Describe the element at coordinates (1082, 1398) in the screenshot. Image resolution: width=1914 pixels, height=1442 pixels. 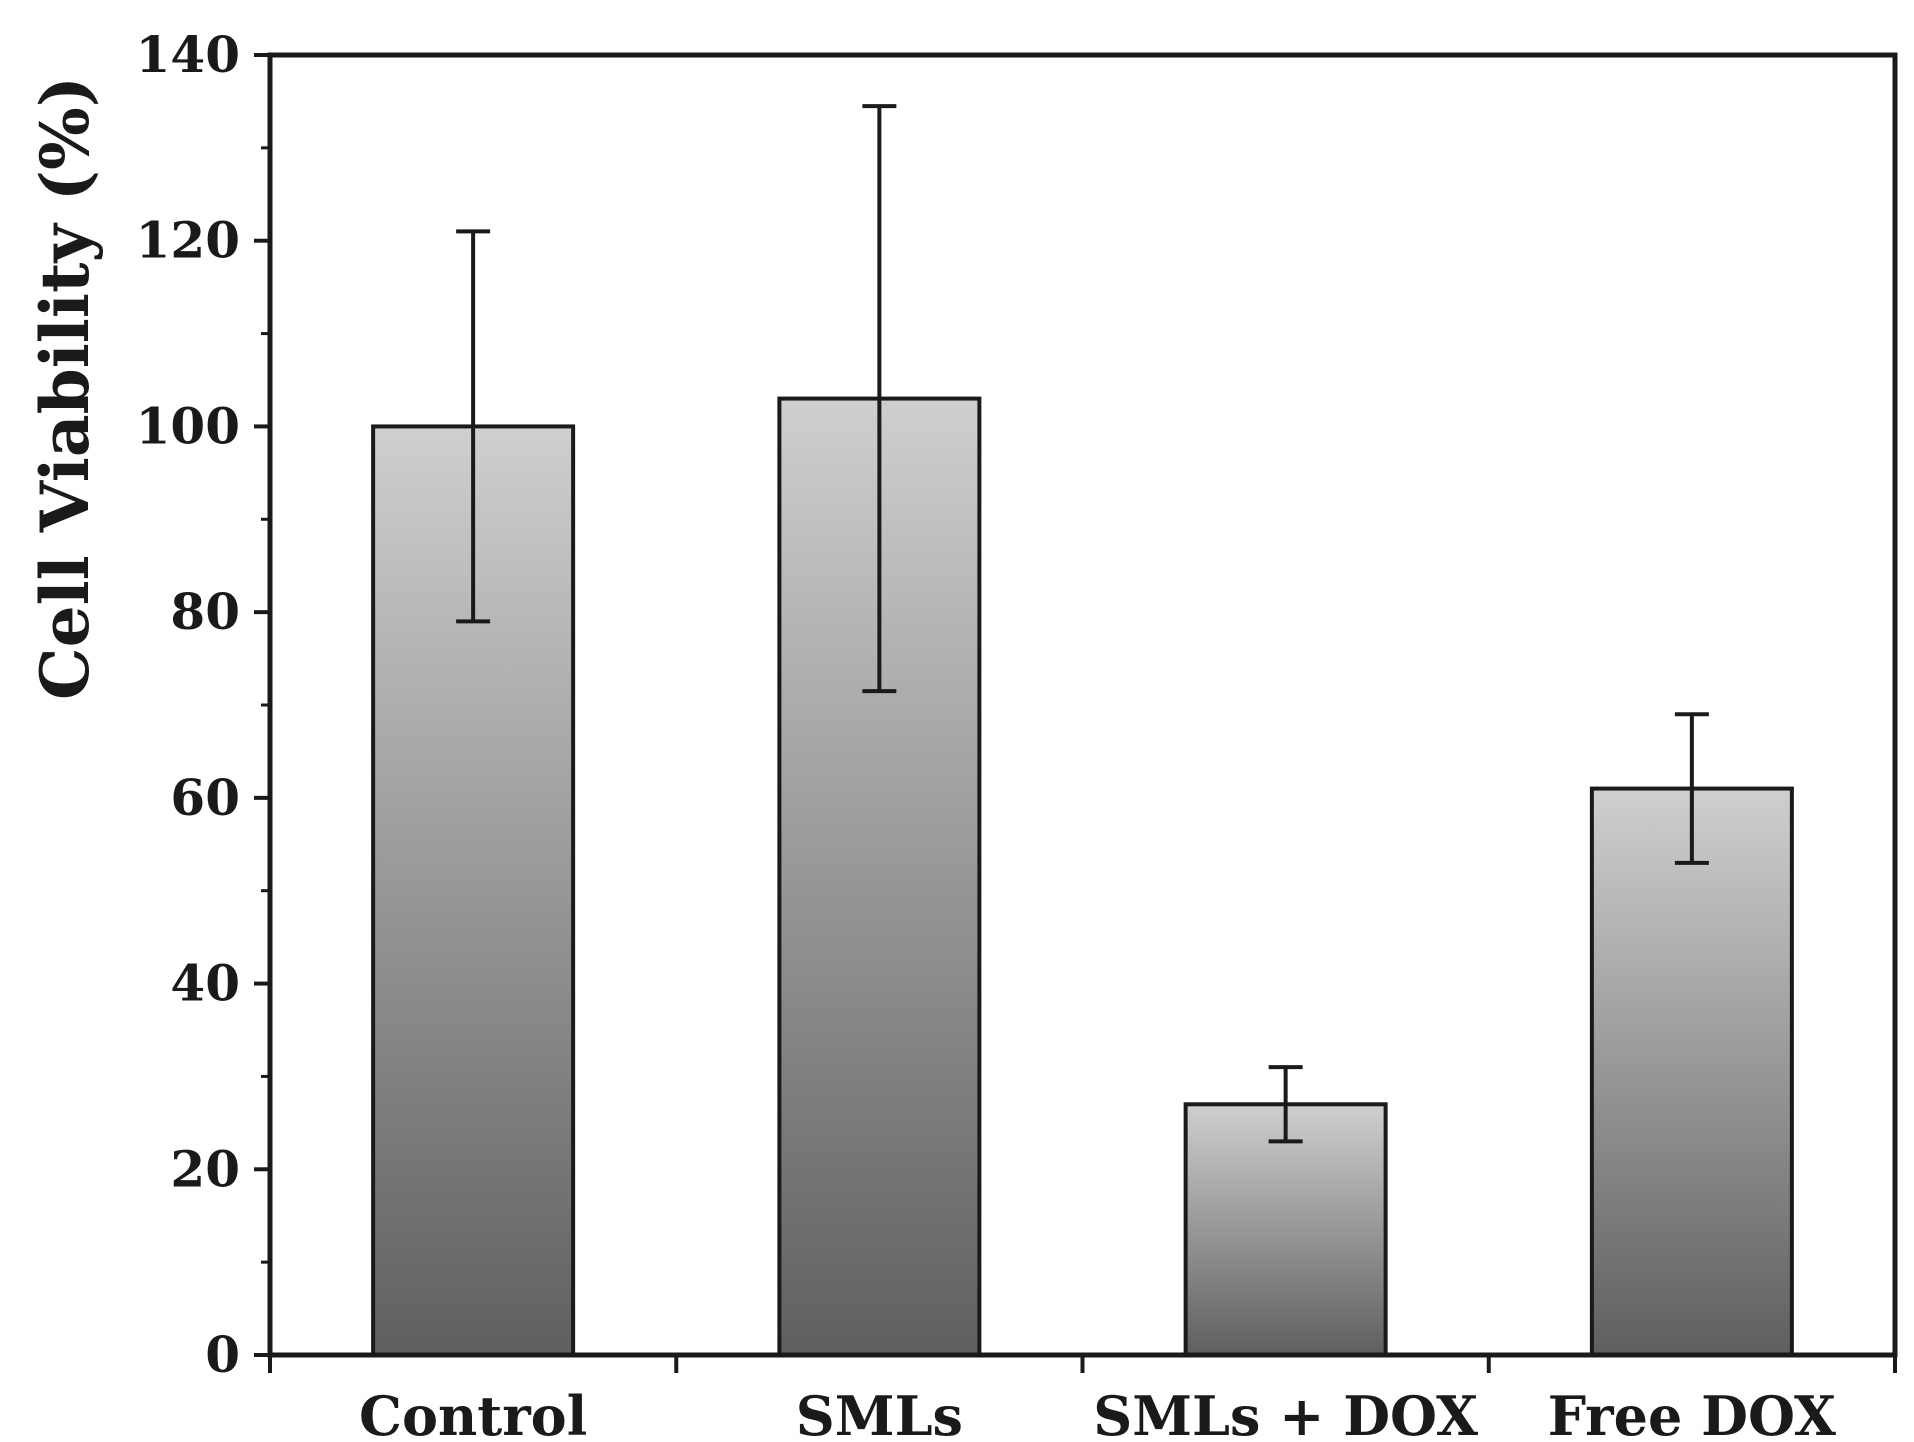
I see `x-axis: Control SMLs SMLs + DOX Free DOX` at that location.